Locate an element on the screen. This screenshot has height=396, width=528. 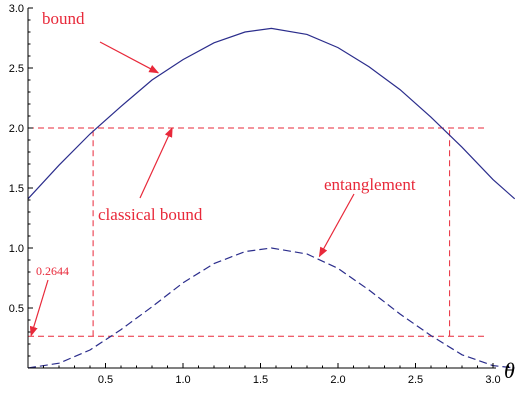
y-tick-label: 2.5 is located at coordinates (16, 69).